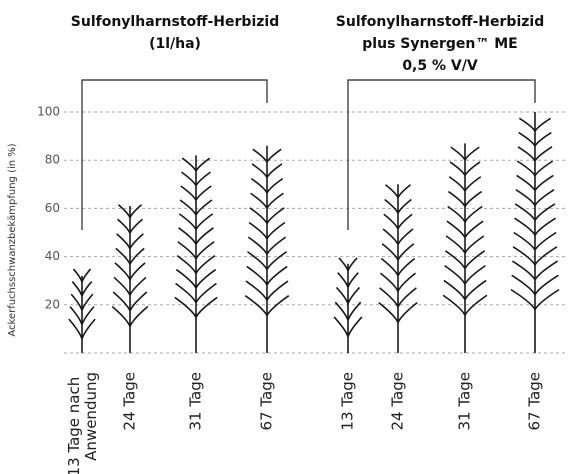 The height and width of the screenshot is (474, 572). Describe the element at coordinates (91, 416) in the screenshot. I see `x-tick-label-line: Anwendung` at that location.